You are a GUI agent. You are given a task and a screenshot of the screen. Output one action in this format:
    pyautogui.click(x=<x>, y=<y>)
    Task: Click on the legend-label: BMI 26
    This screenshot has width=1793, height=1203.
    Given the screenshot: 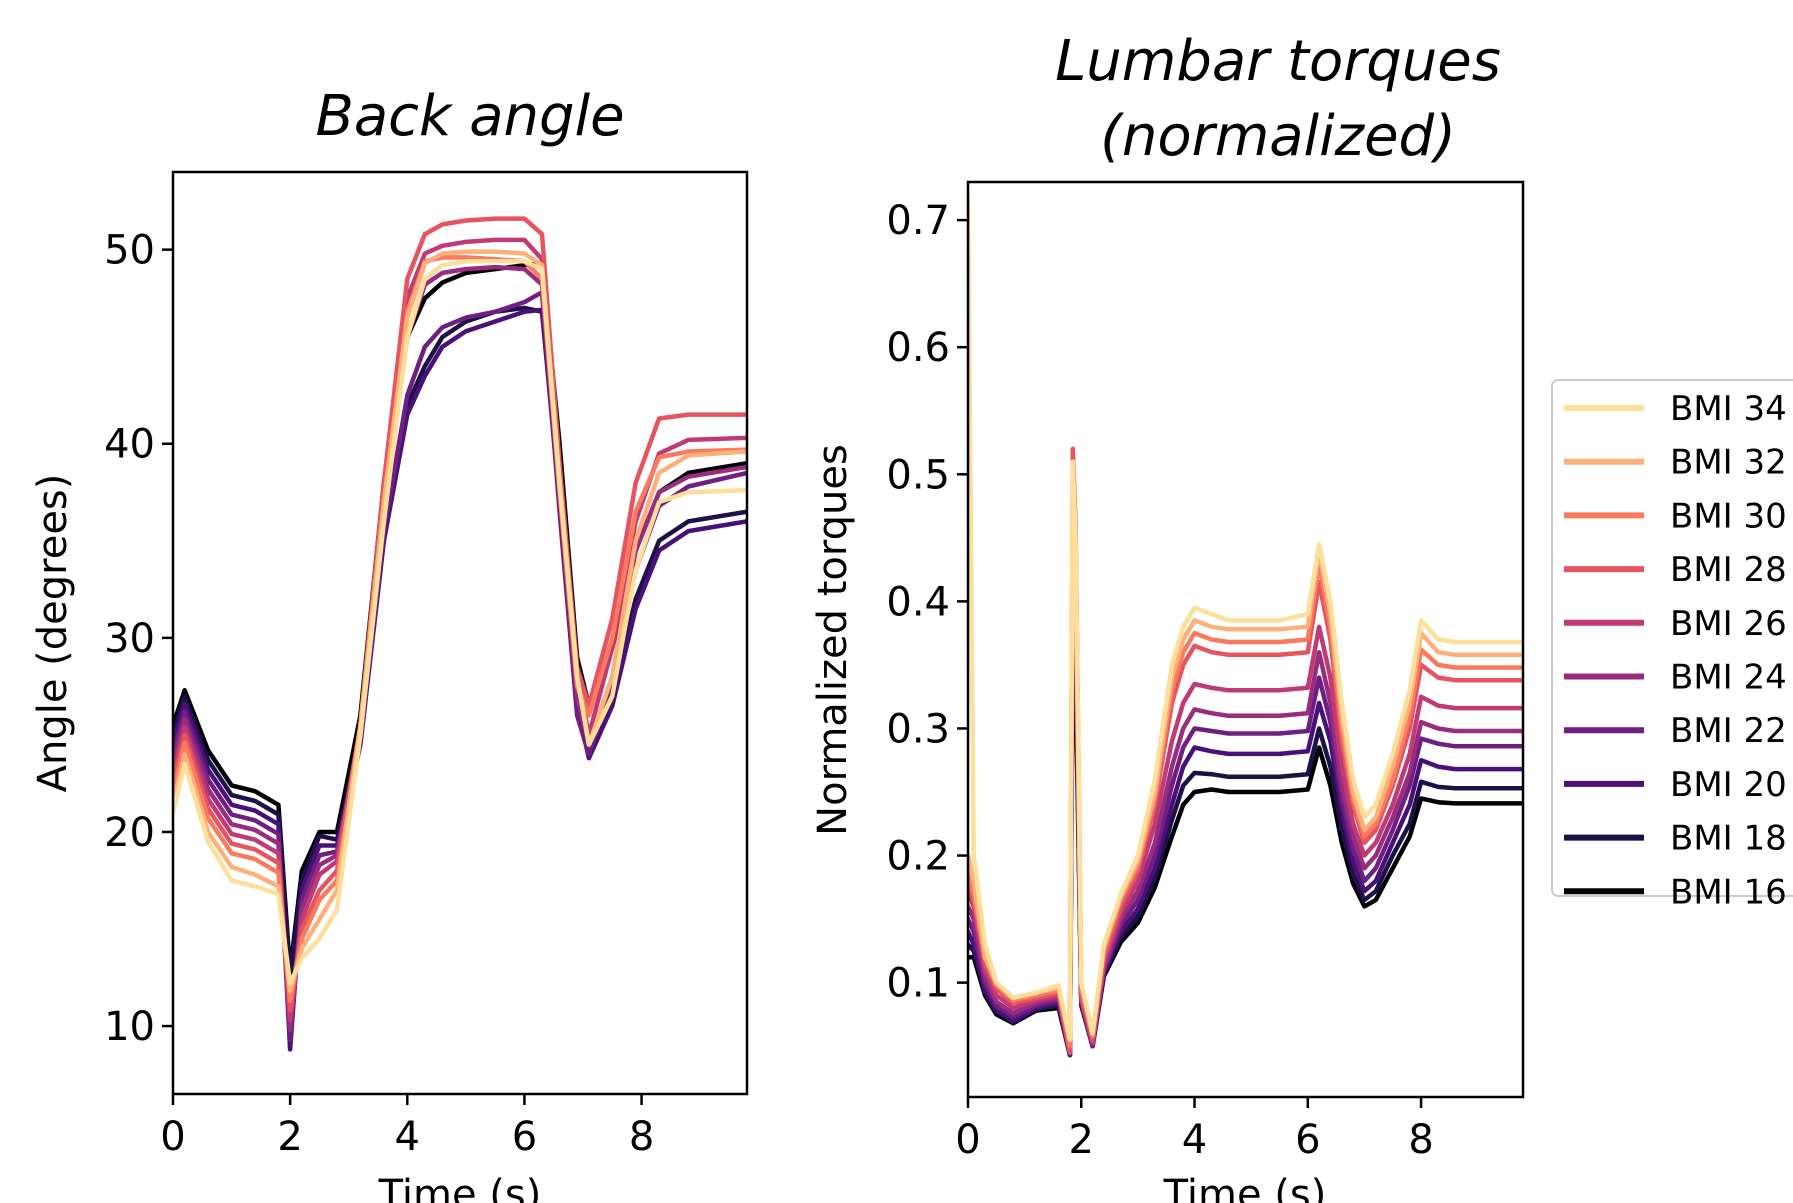 What is the action you would take?
    pyautogui.click(x=1728, y=624)
    